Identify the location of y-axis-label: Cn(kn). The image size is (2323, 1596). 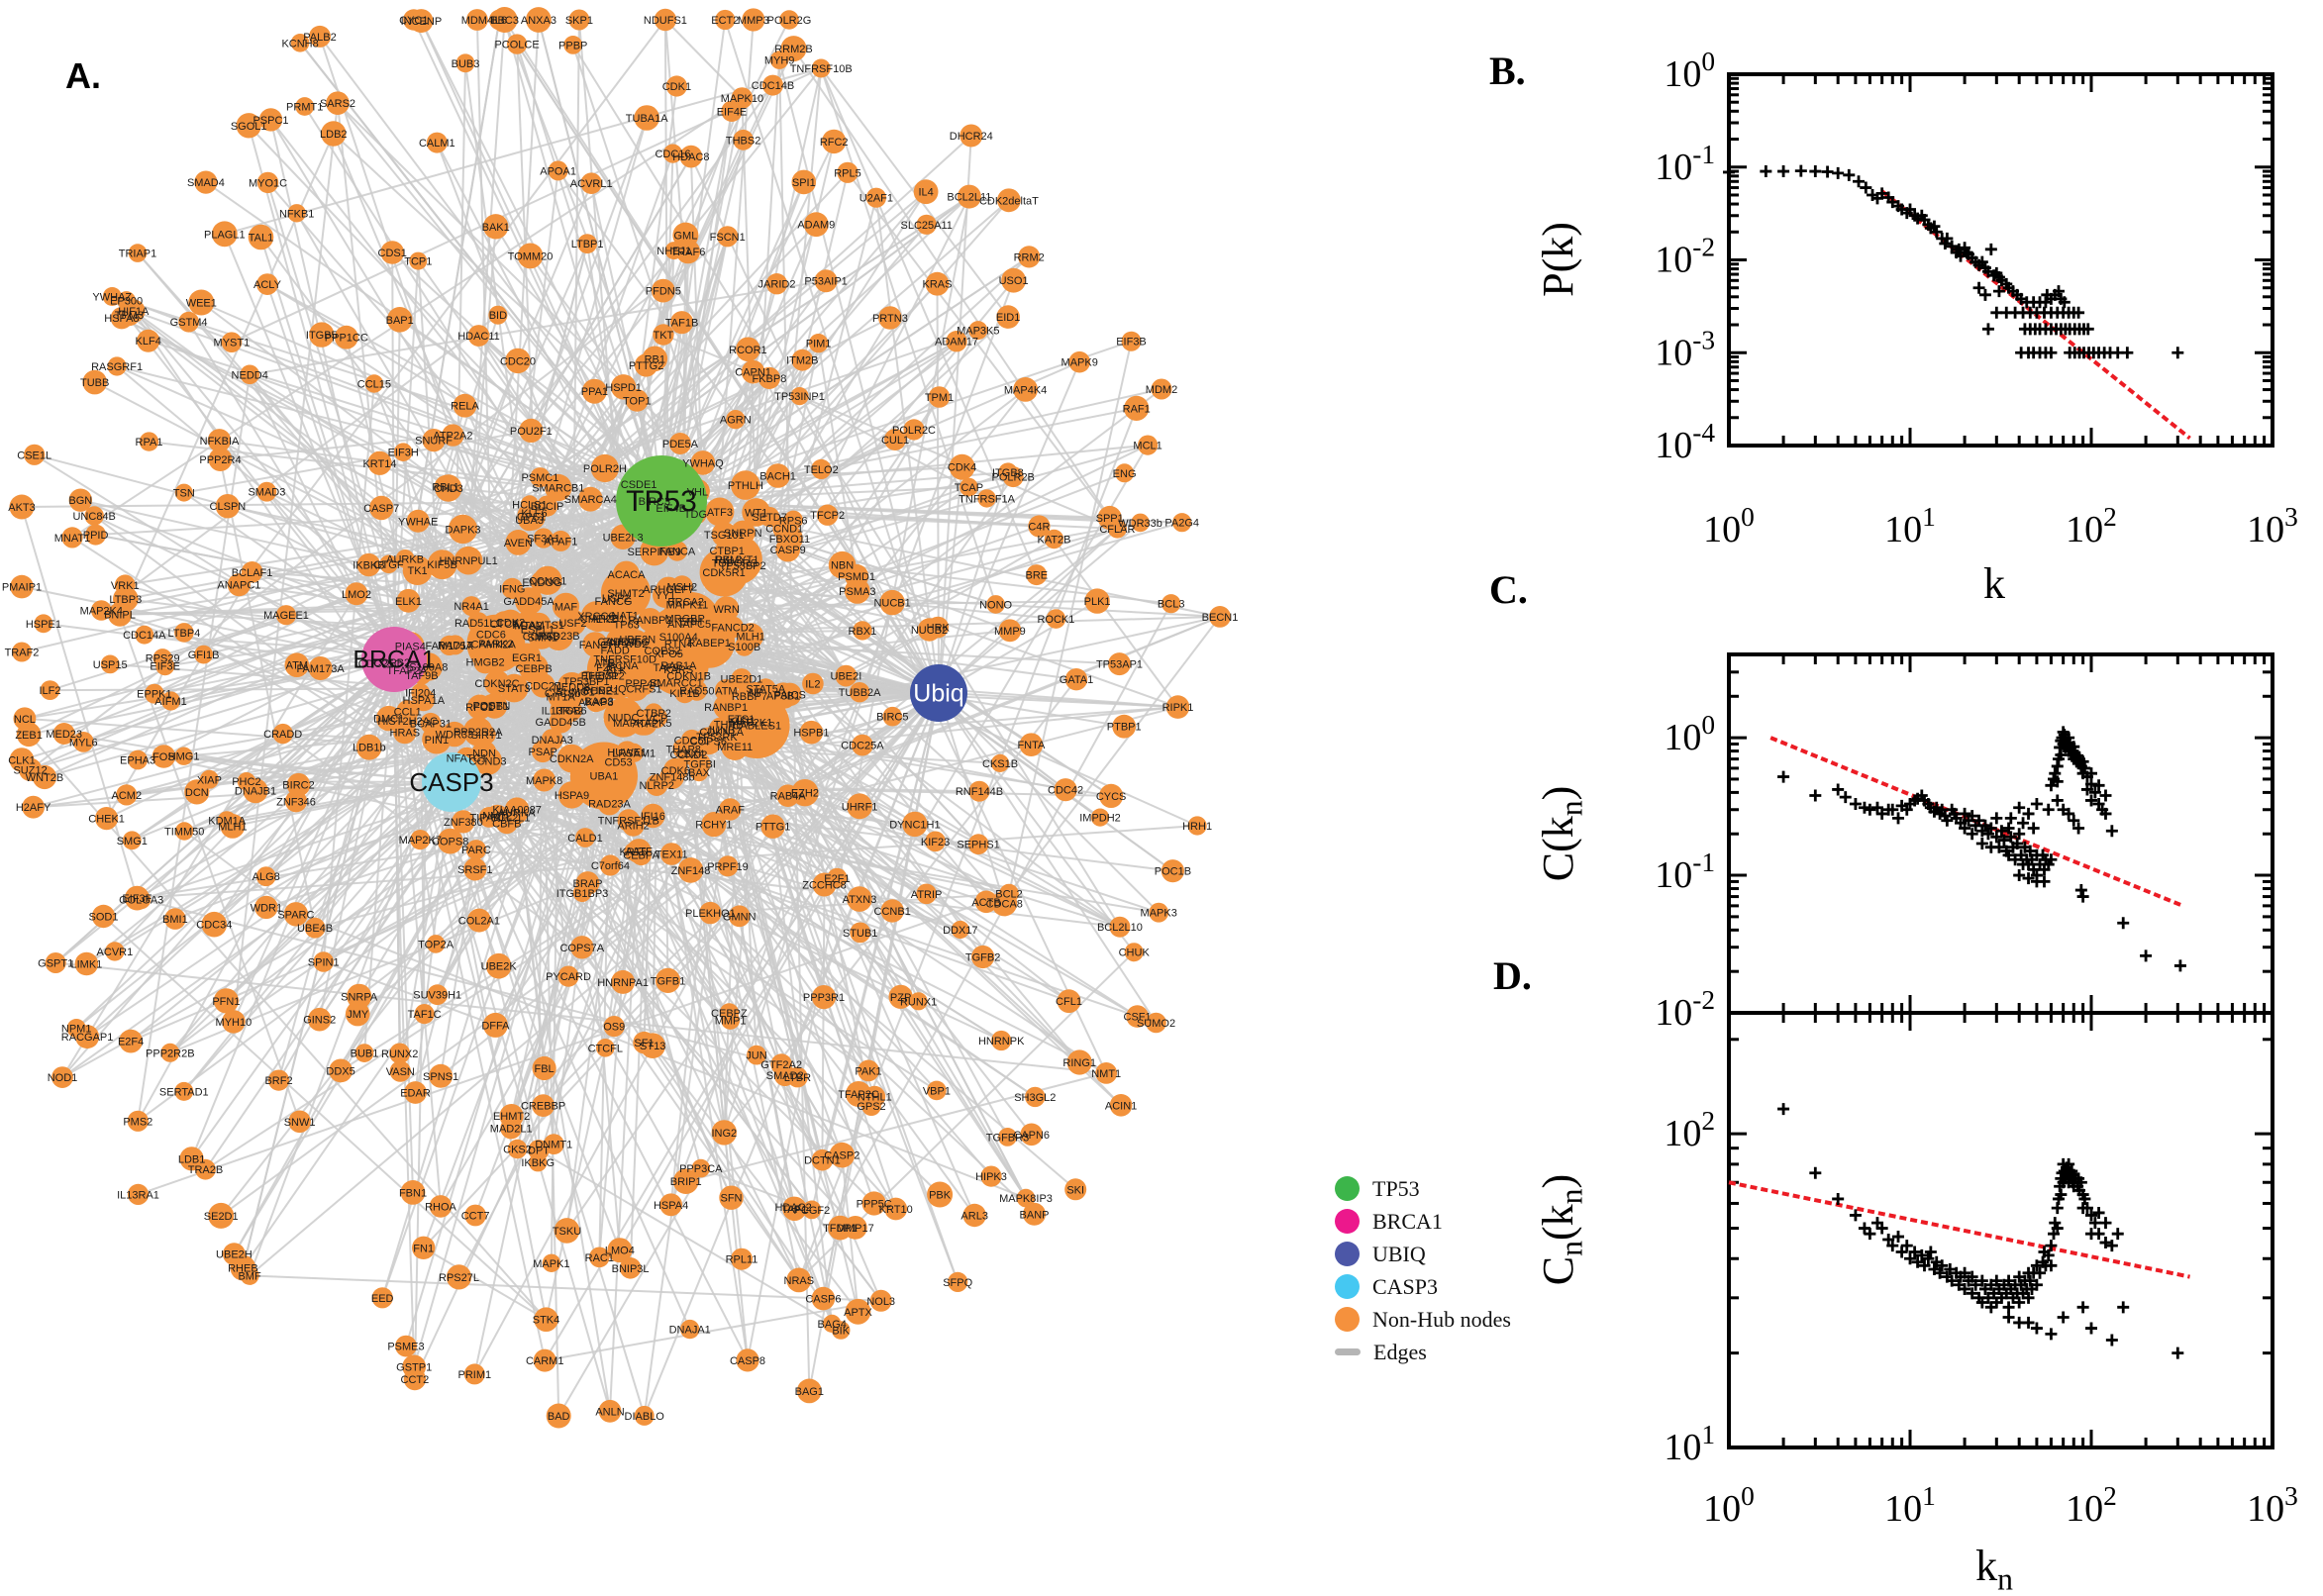
(1561, 1229).